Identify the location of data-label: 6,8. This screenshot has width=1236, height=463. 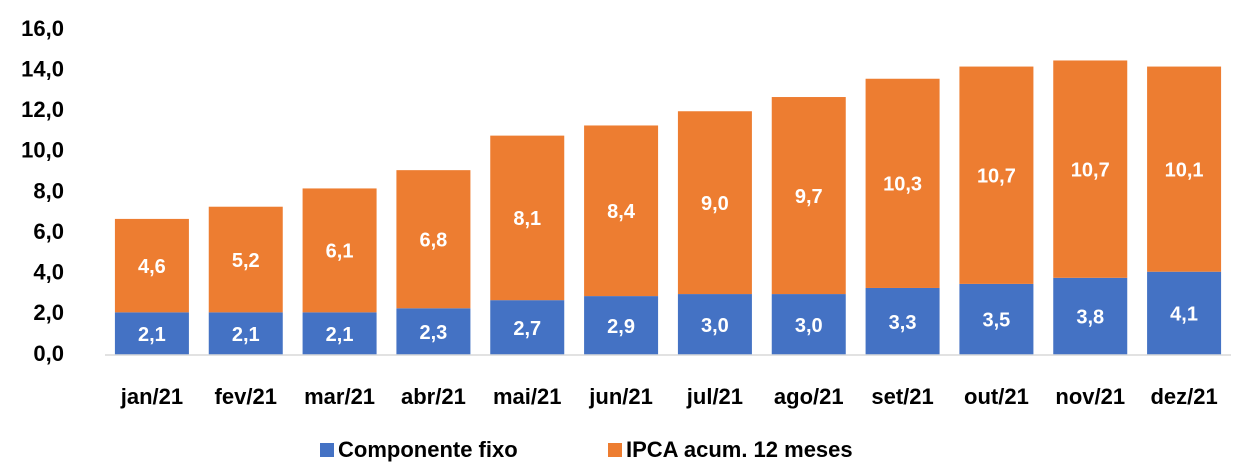
(434, 241).